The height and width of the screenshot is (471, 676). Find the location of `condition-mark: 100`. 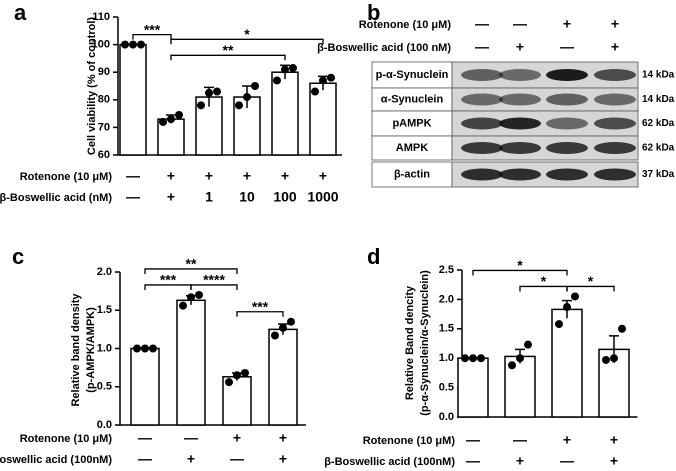

condition-mark: 100 is located at coordinates (285, 197).